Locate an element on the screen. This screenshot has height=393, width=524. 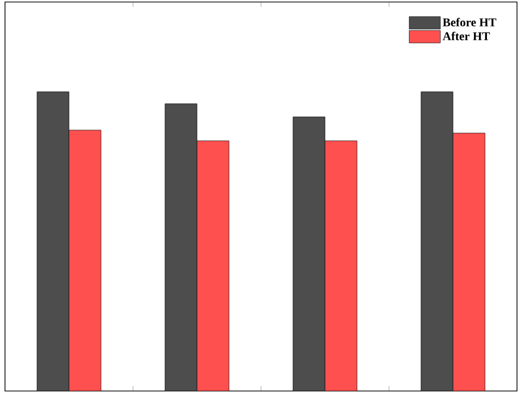
legend-label: Before HT is located at coordinates (469, 22).